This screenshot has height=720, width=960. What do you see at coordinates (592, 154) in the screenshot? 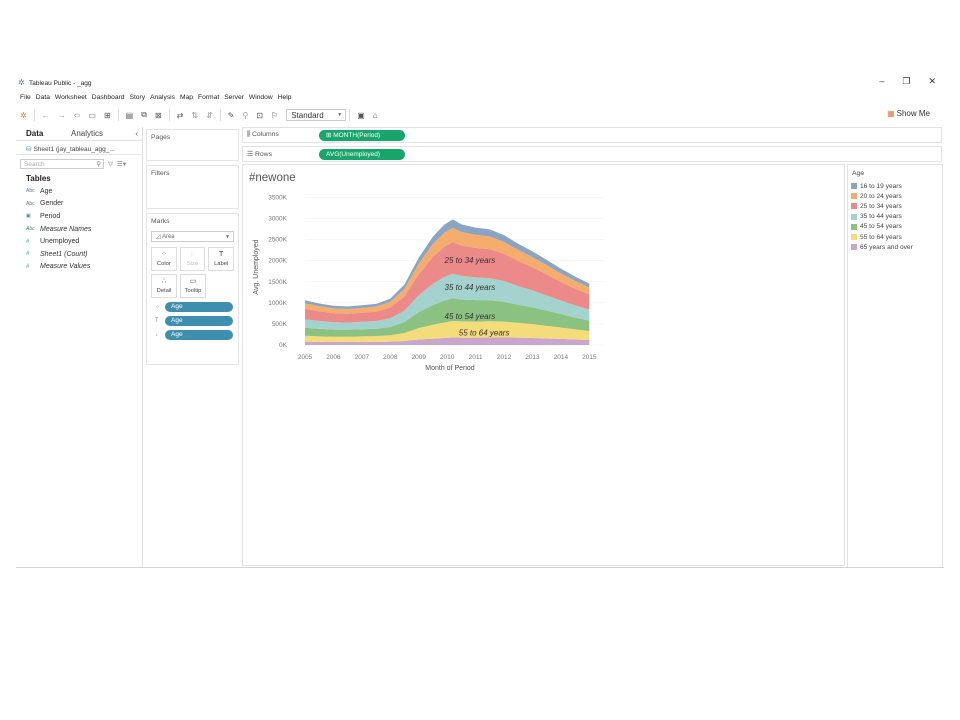
I see `rows-shelf: ☰ Rows AVG(Unemployed)` at bounding box center [592, 154].